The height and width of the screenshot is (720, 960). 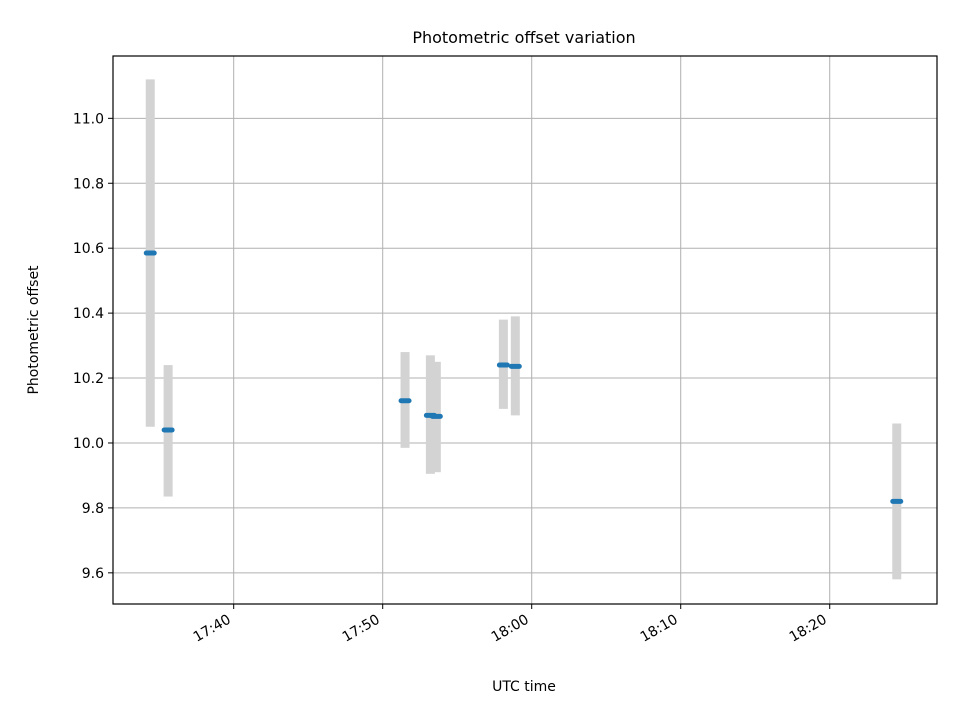 What do you see at coordinates (88, 249) in the screenshot?
I see `y-tick-label: 10.6` at bounding box center [88, 249].